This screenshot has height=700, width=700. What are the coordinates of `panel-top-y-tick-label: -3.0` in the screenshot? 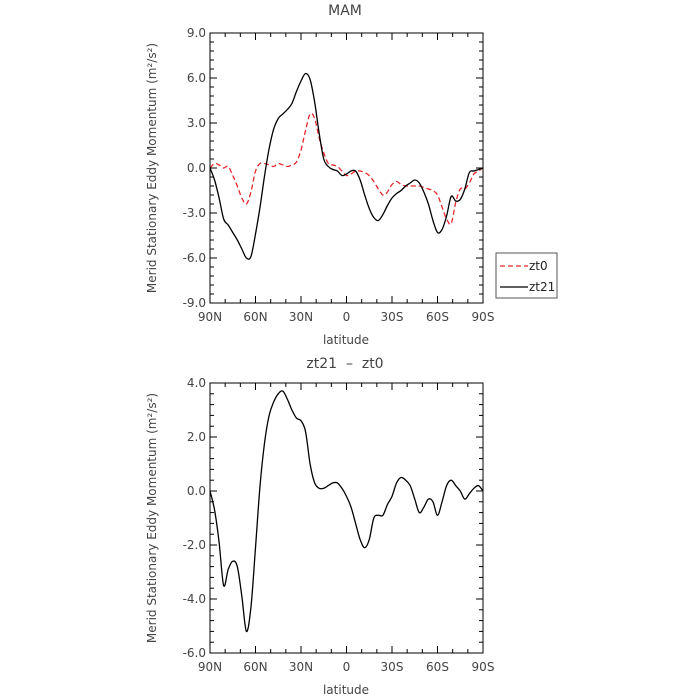 It's located at (194, 213).